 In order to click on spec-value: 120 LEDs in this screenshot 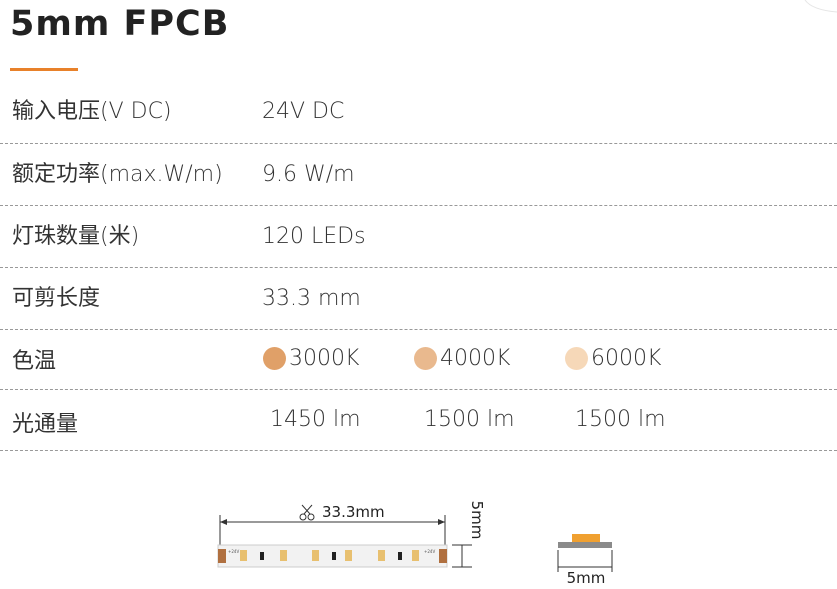, I will do `click(314, 236)`.